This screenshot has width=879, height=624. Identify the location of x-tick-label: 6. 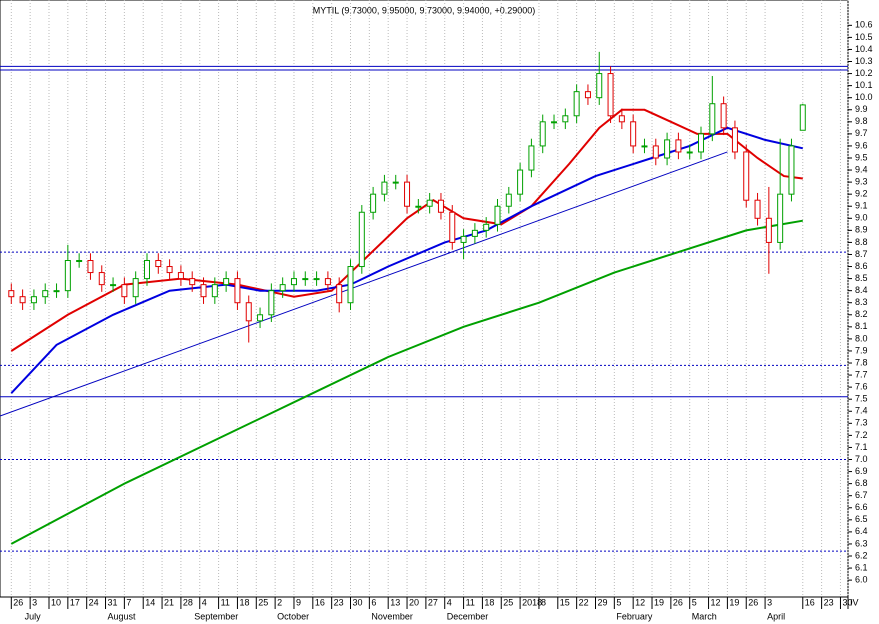
(373, 602).